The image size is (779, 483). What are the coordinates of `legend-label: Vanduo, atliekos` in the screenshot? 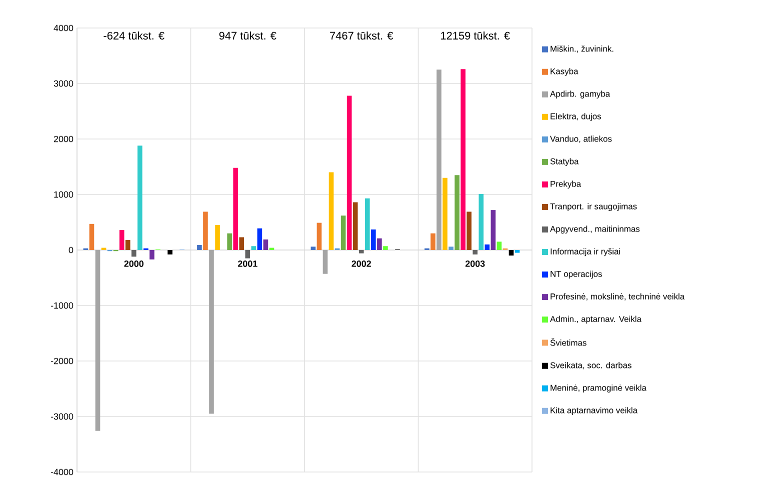 It's located at (581, 139).